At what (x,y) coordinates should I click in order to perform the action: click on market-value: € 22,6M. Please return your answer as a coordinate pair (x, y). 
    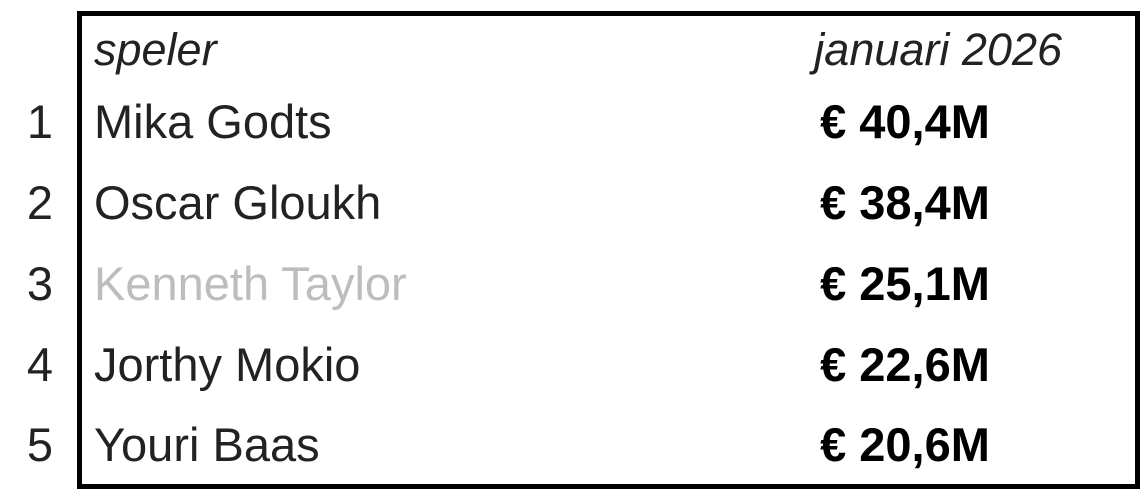
    Looking at the image, I should click on (905, 364).